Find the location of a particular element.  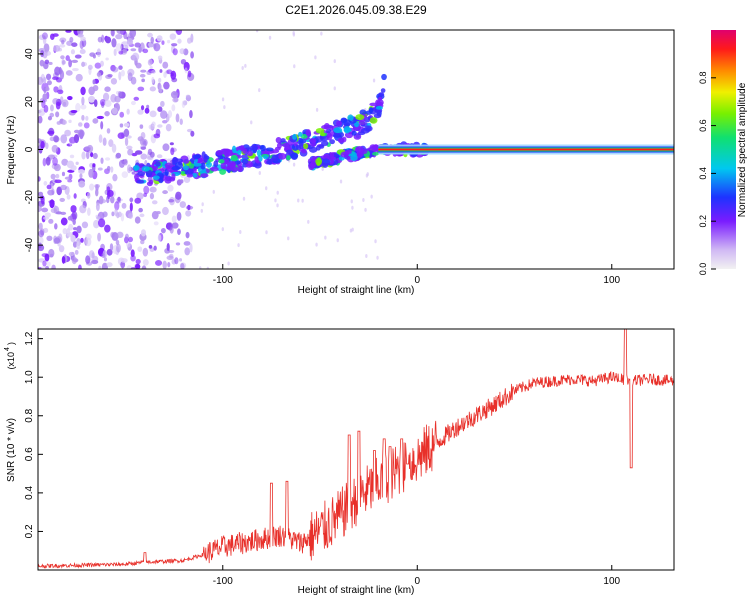

carrier-line is located at coordinates (526, 149).